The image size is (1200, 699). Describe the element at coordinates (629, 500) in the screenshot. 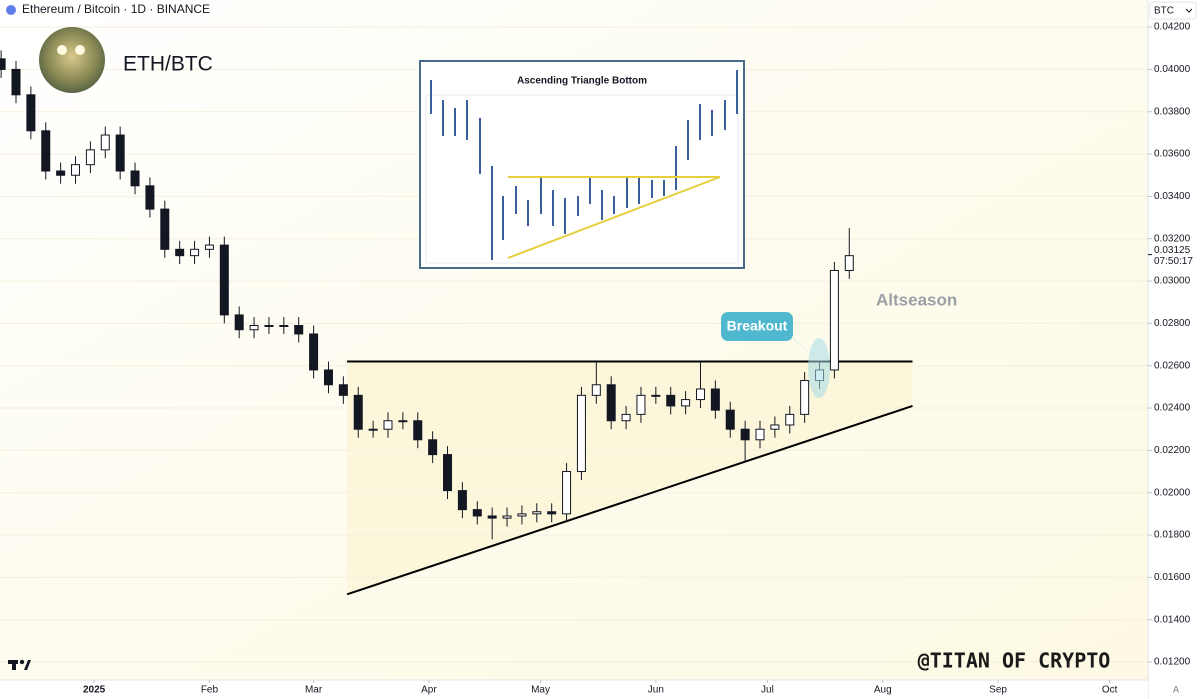

I see `trendline` at that location.